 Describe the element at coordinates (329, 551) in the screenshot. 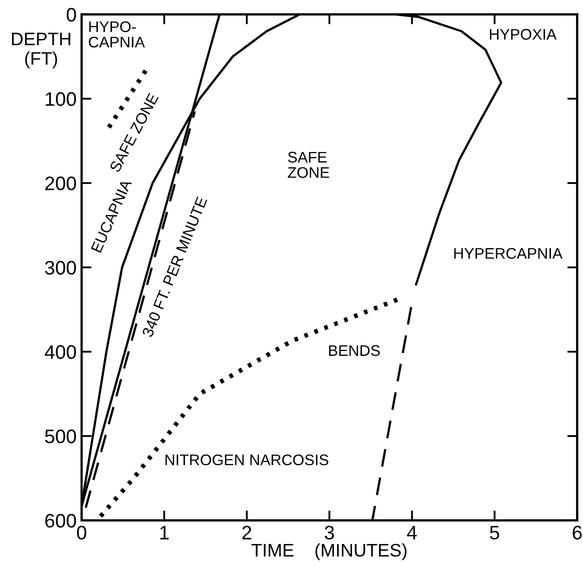

I see `x-axis-title: TIME (MINUTES)` at that location.